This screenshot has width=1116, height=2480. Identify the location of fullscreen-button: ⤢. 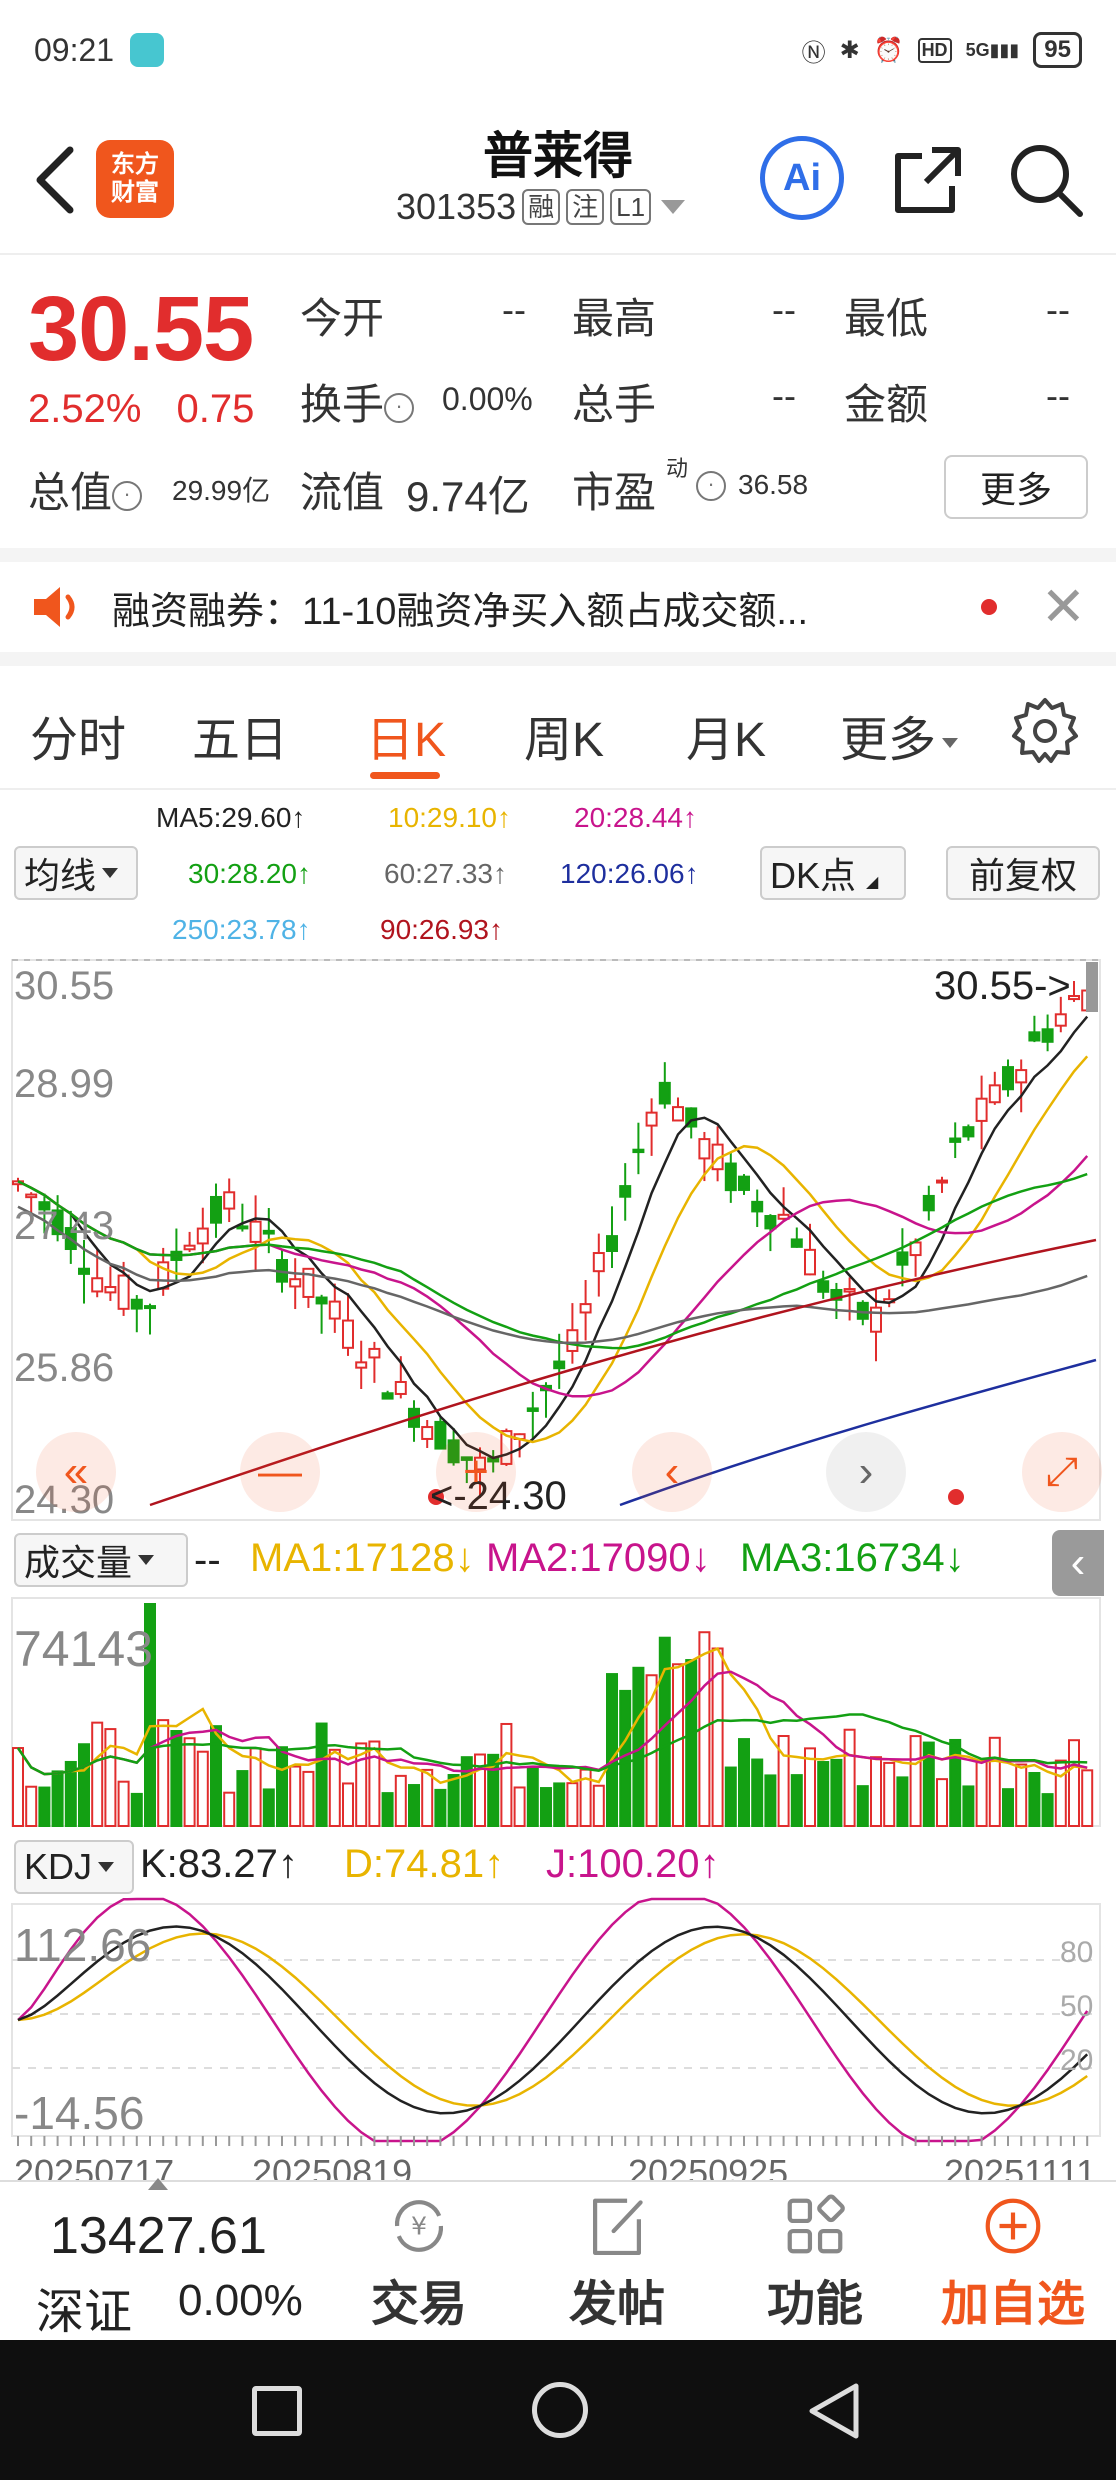
(1062, 1472).